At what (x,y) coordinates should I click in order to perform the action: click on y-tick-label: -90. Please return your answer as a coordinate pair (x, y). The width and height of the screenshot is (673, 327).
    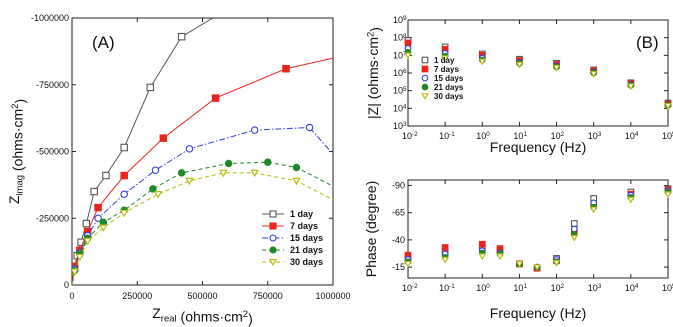
    Looking at the image, I should click on (398, 185).